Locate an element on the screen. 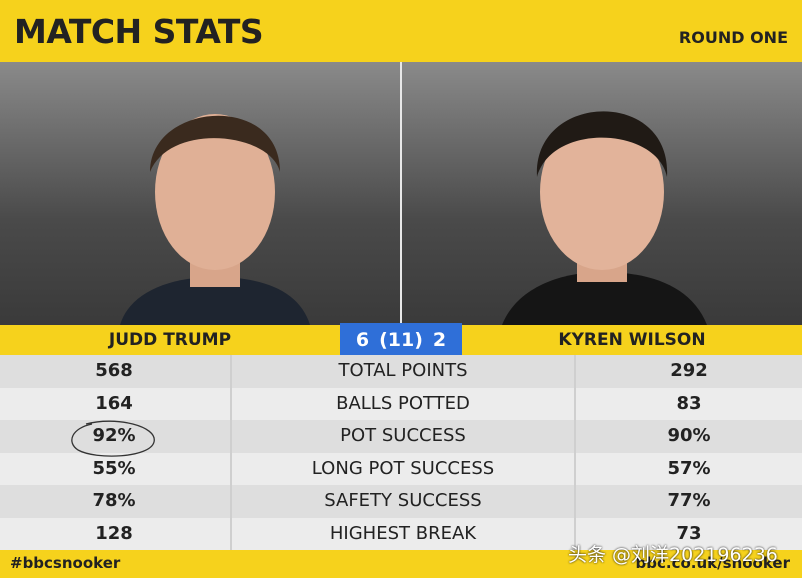 This screenshot has height=578, width=802. right-value: 57% is located at coordinates (689, 468).